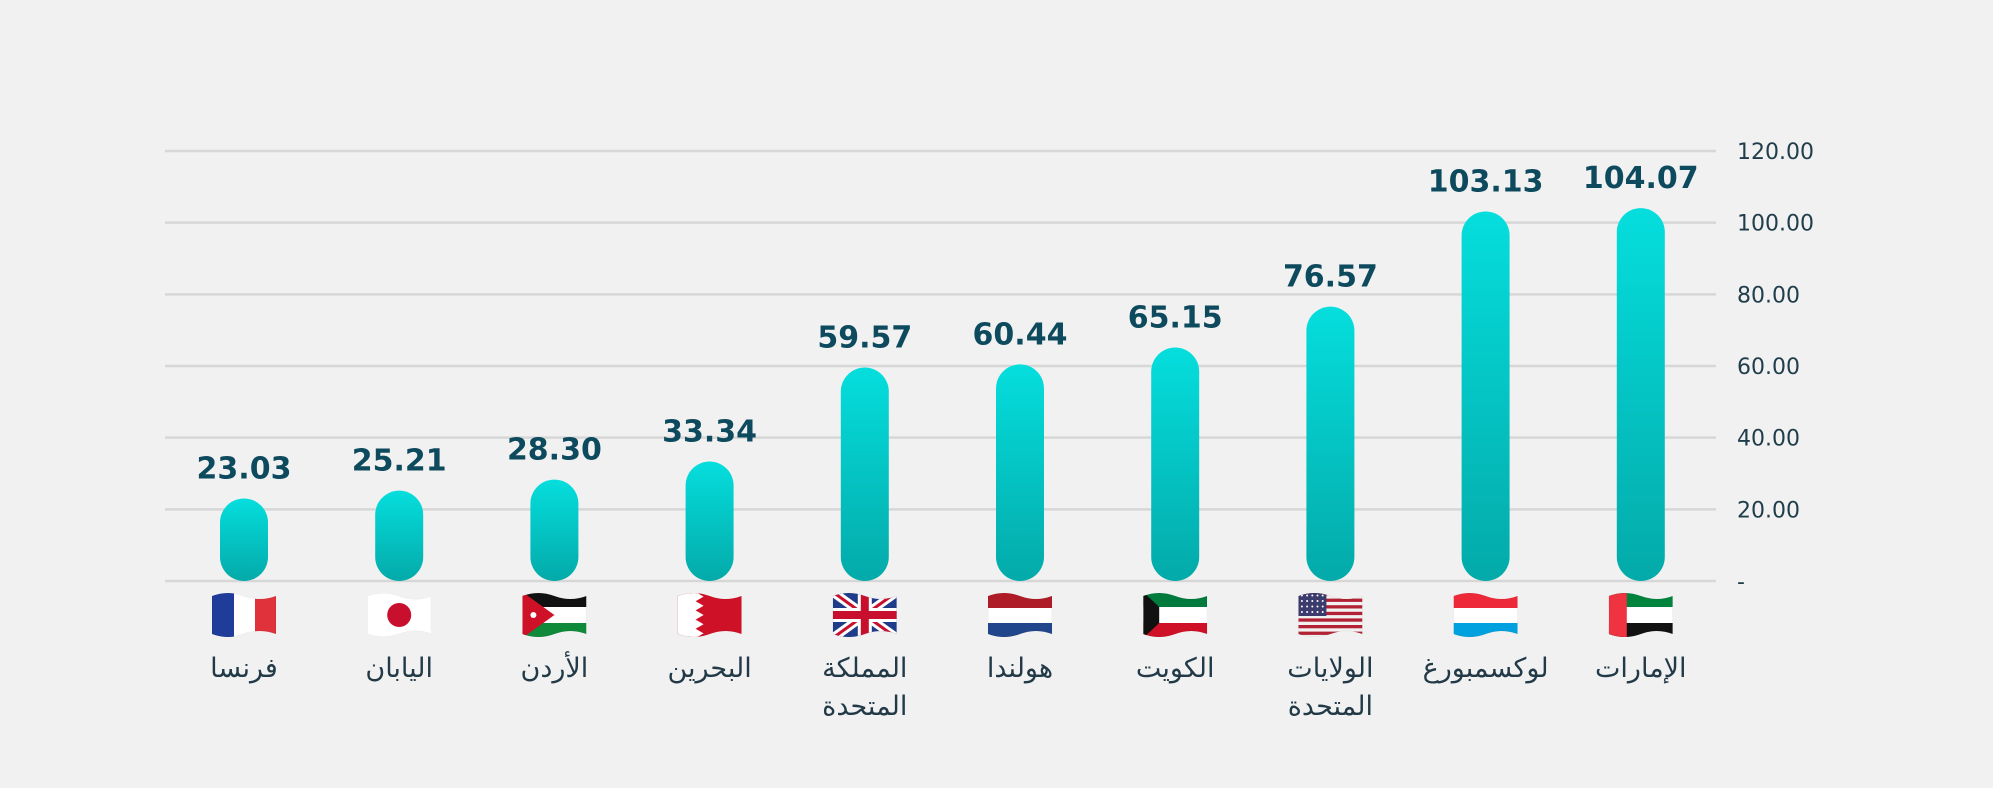  I want to click on y-axis-ticks: - 20.00 40.00 60.00 80.00 100.00 120.00, so click(1775, 367).